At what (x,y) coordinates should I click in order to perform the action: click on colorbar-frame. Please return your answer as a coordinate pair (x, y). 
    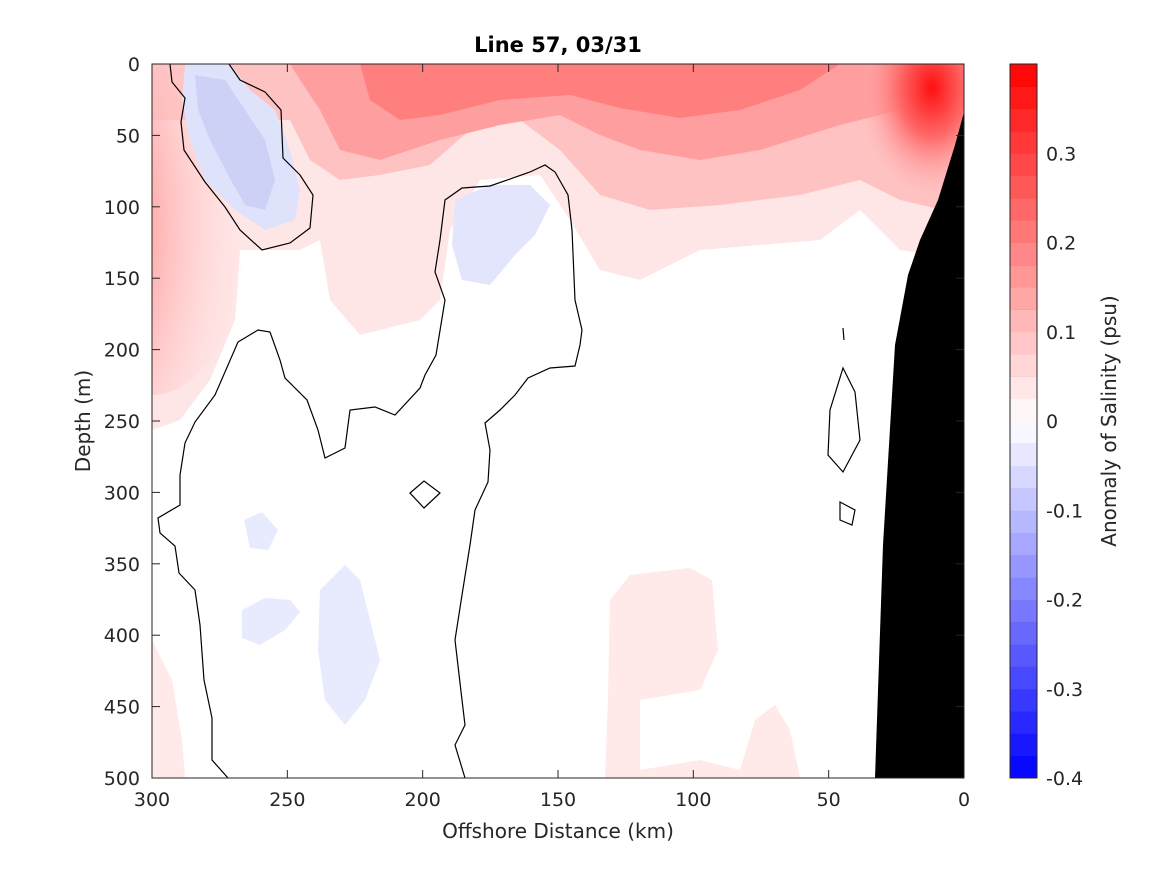
    Looking at the image, I should click on (1023, 421).